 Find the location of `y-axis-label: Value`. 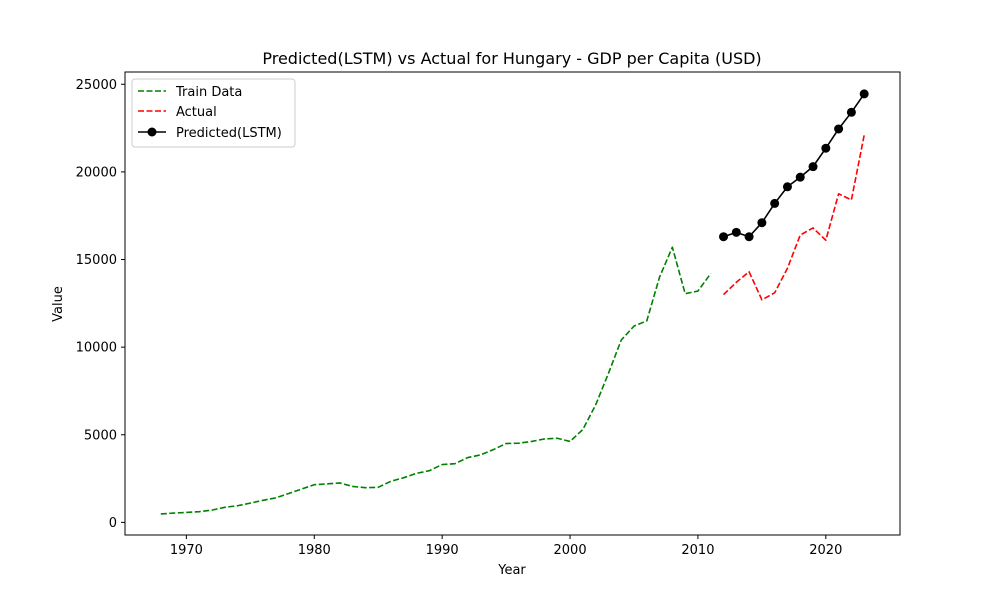

y-axis-label: Value is located at coordinates (58, 304).